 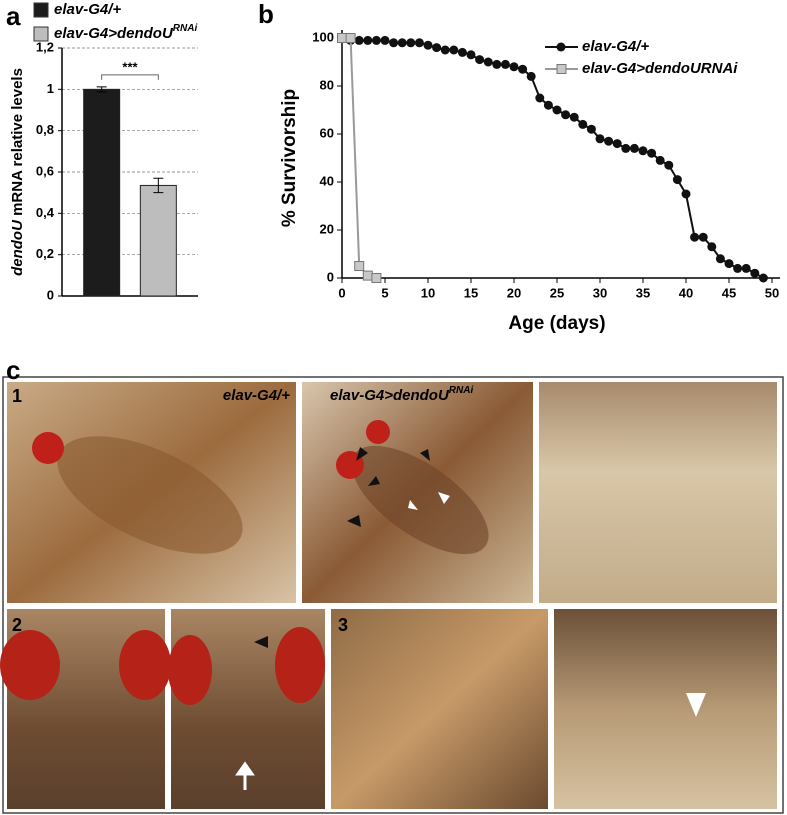 What do you see at coordinates (658, 492) in the screenshot?
I see `photo-wings` at bounding box center [658, 492].